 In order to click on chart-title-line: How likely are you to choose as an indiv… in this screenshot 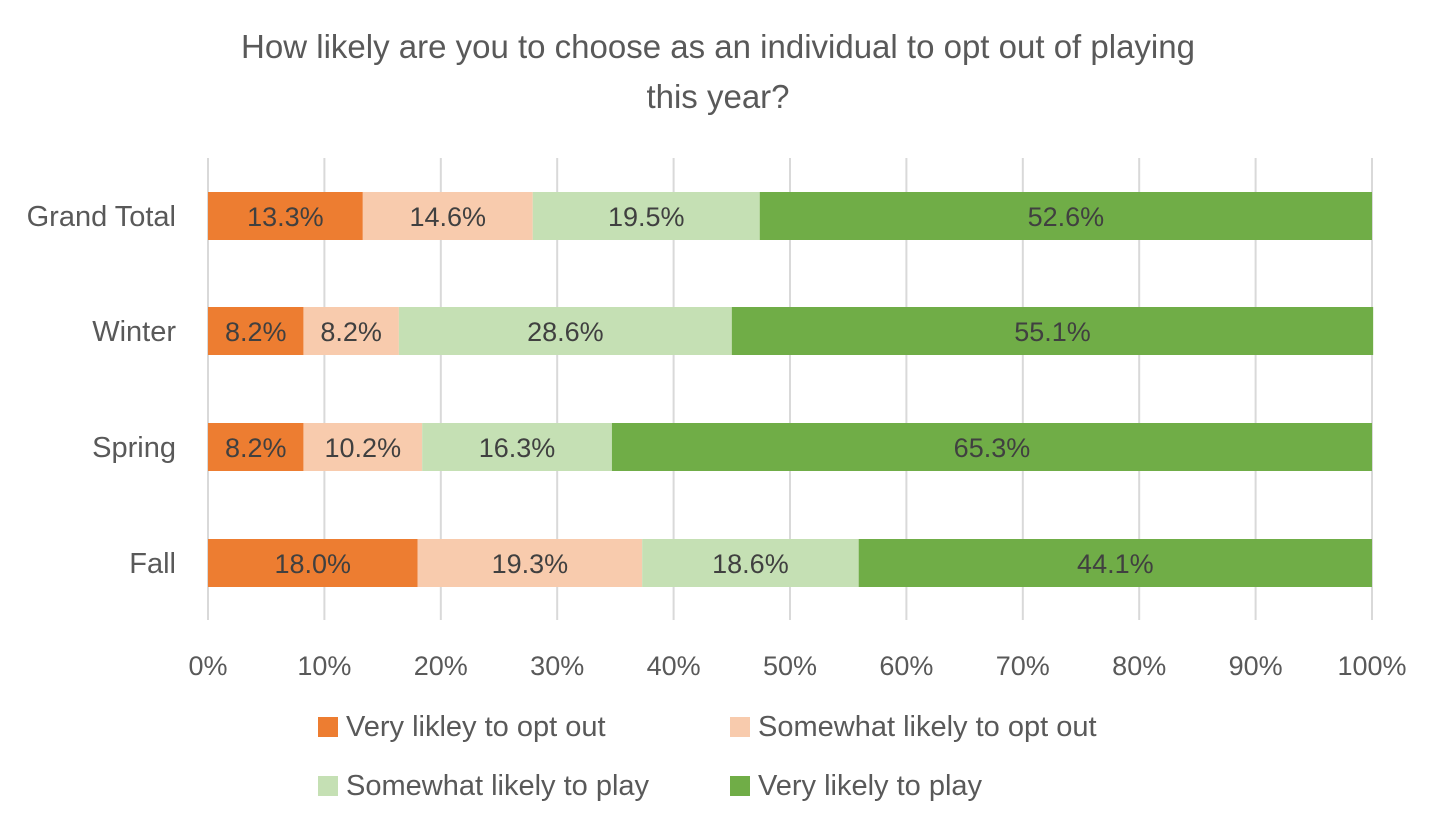, I will do `click(718, 46)`.